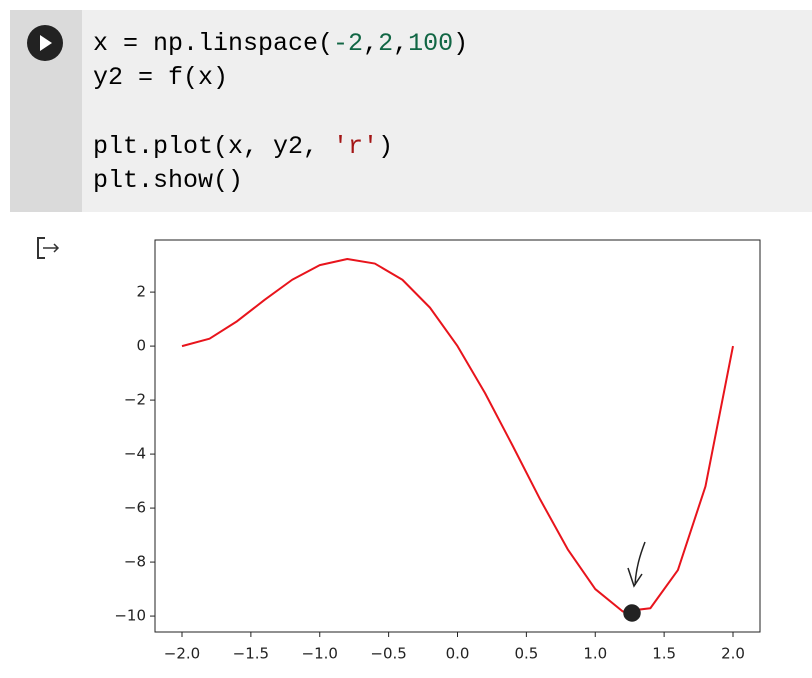 The width and height of the screenshot is (812, 678). I want to click on x-tick-label: 2.0, so click(733, 654).